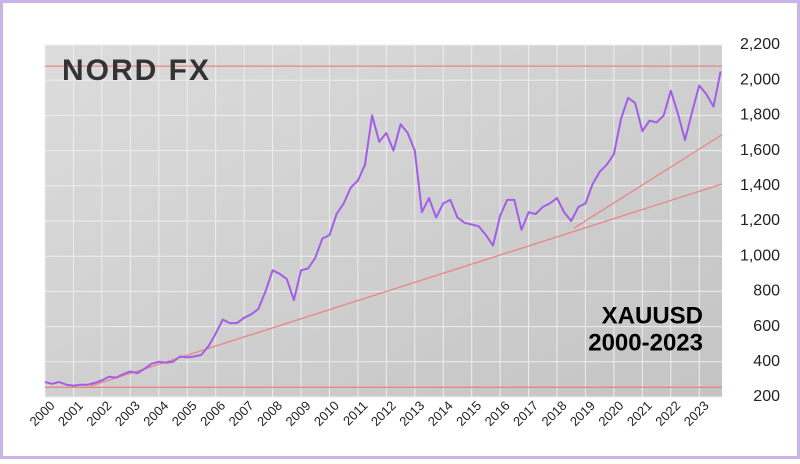  I want to click on y-tick-label: 600, so click(766, 326).